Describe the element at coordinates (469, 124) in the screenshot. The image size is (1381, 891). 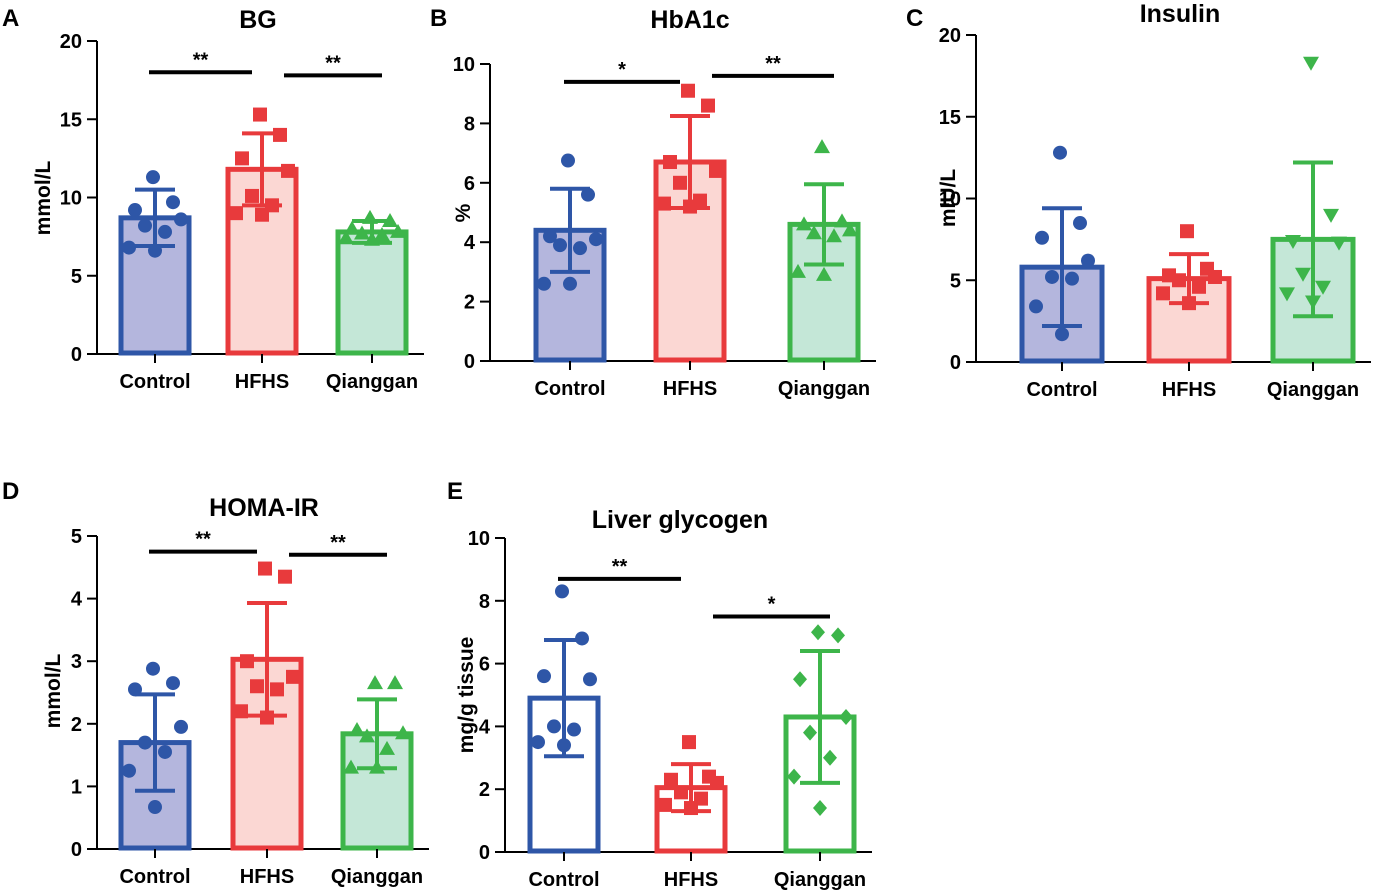
I see `y-tick-label: 8` at that location.